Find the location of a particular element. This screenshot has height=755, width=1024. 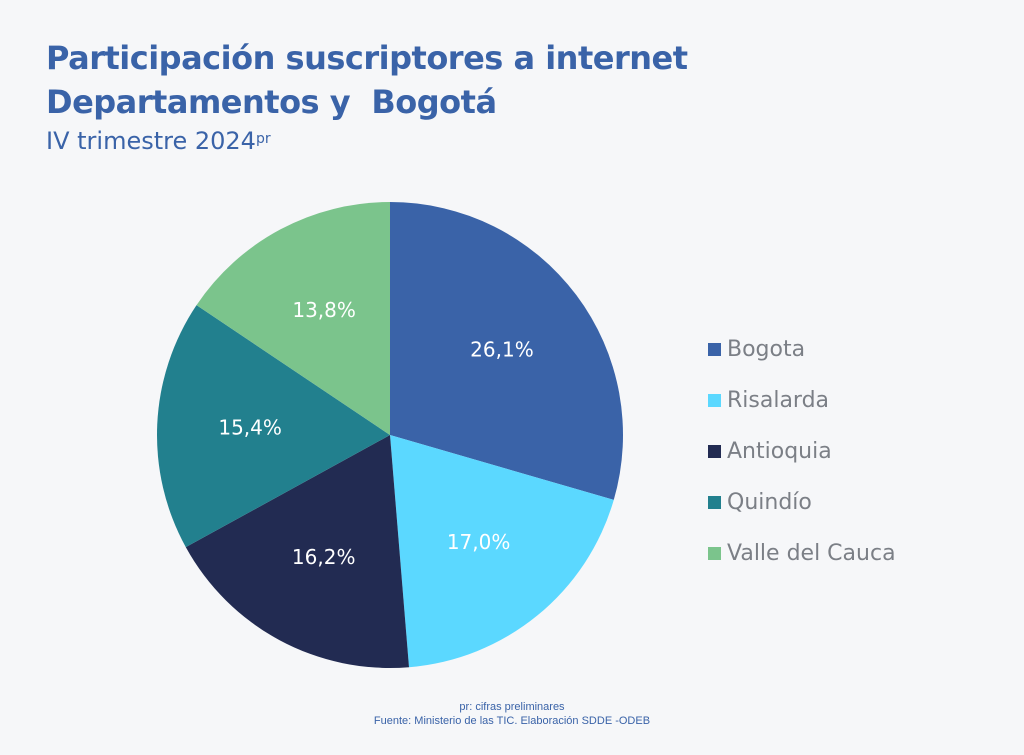

legend-item-valle-del-cauca: Valle del Cauca is located at coordinates (802, 553).